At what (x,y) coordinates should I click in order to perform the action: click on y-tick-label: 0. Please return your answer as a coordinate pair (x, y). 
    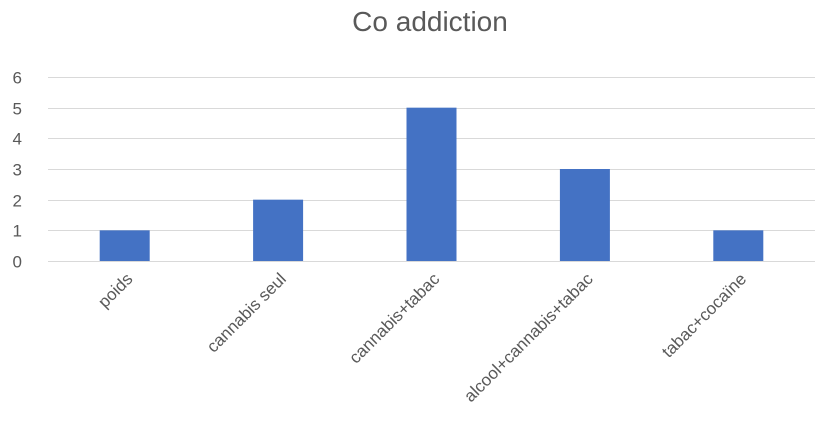
    Looking at the image, I should click on (17, 262).